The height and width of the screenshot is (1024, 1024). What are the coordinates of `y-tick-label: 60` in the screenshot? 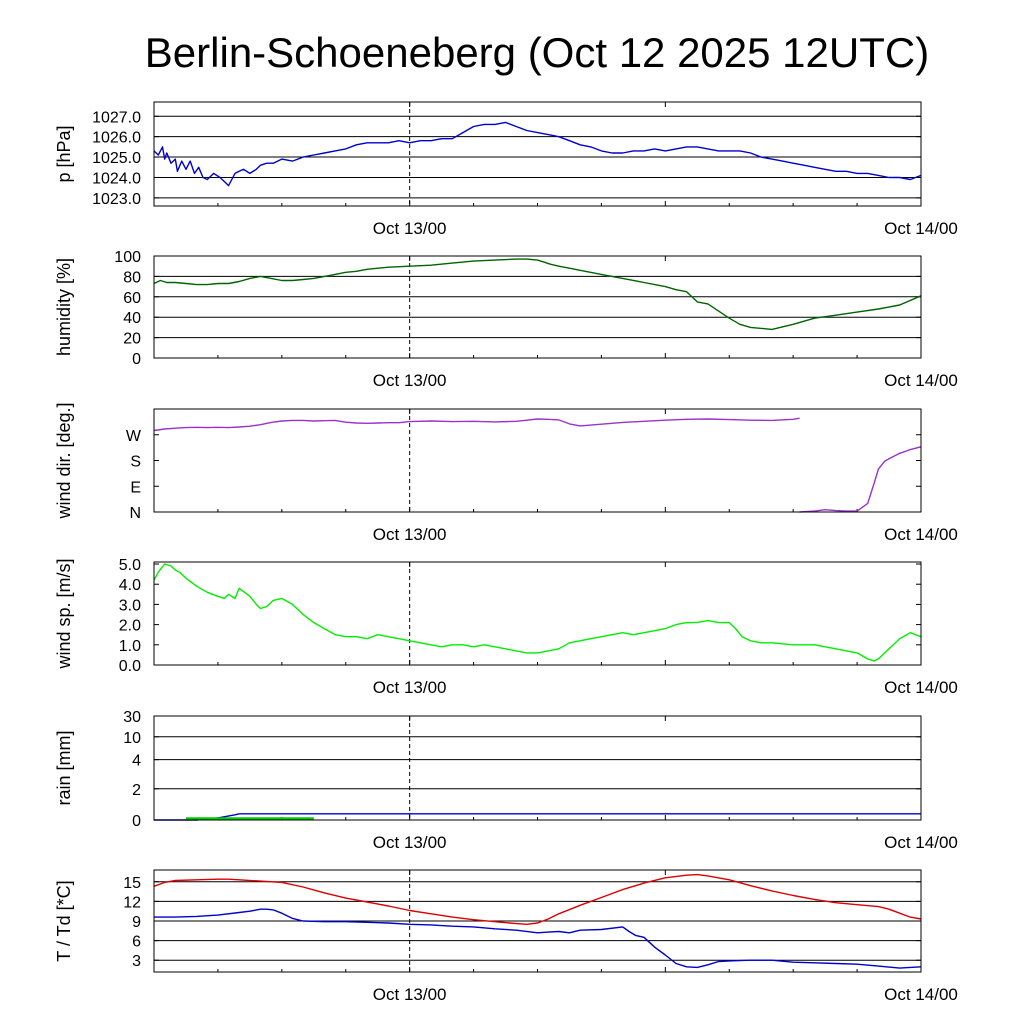 It's located at (132, 298).